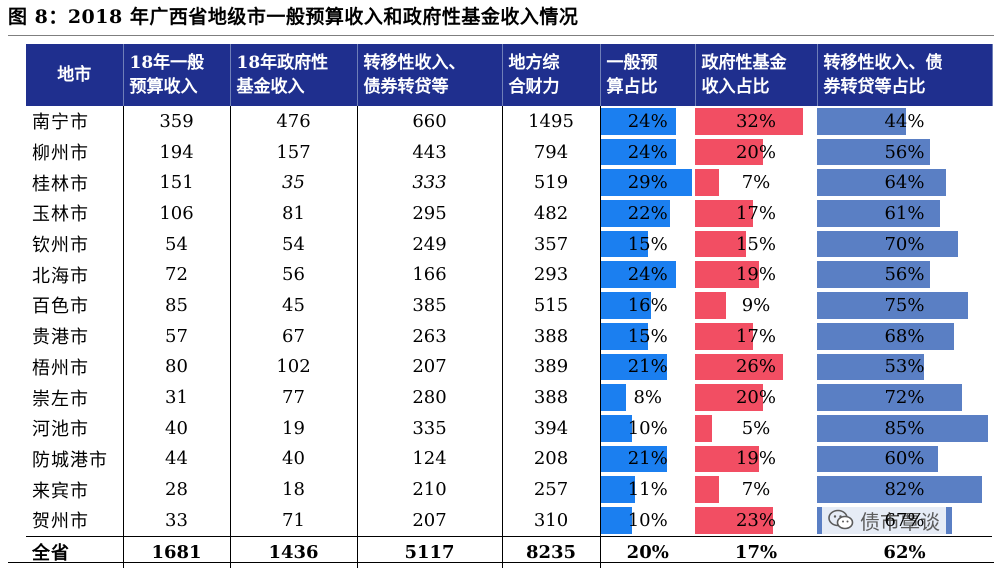  I want to click on watermark-text: 债市覃谈, so click(900, 521).